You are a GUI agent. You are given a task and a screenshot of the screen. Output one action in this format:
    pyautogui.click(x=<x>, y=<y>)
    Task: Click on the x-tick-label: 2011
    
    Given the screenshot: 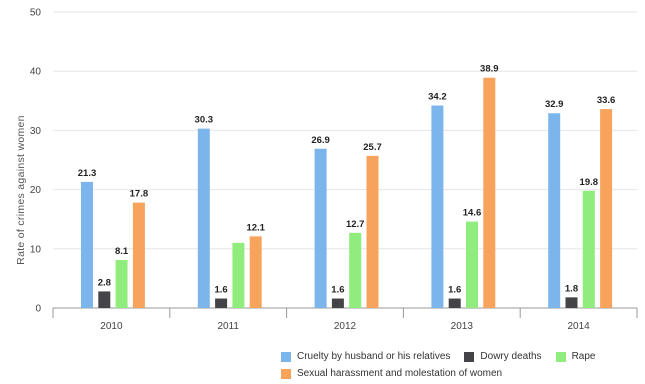 What is the action you would take?
    pyautogui.click(x=228, y=326)
    